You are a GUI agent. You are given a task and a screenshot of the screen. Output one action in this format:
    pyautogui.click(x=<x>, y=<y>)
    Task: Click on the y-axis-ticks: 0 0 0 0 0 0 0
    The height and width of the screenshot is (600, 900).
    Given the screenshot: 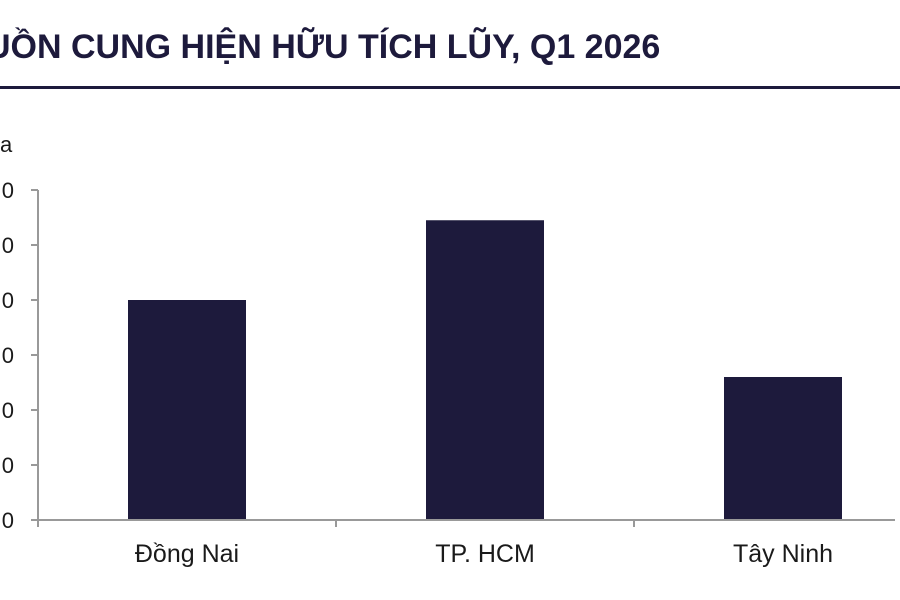 What is the action you would take?
    pyautogui.click(x=20, y=355)
    